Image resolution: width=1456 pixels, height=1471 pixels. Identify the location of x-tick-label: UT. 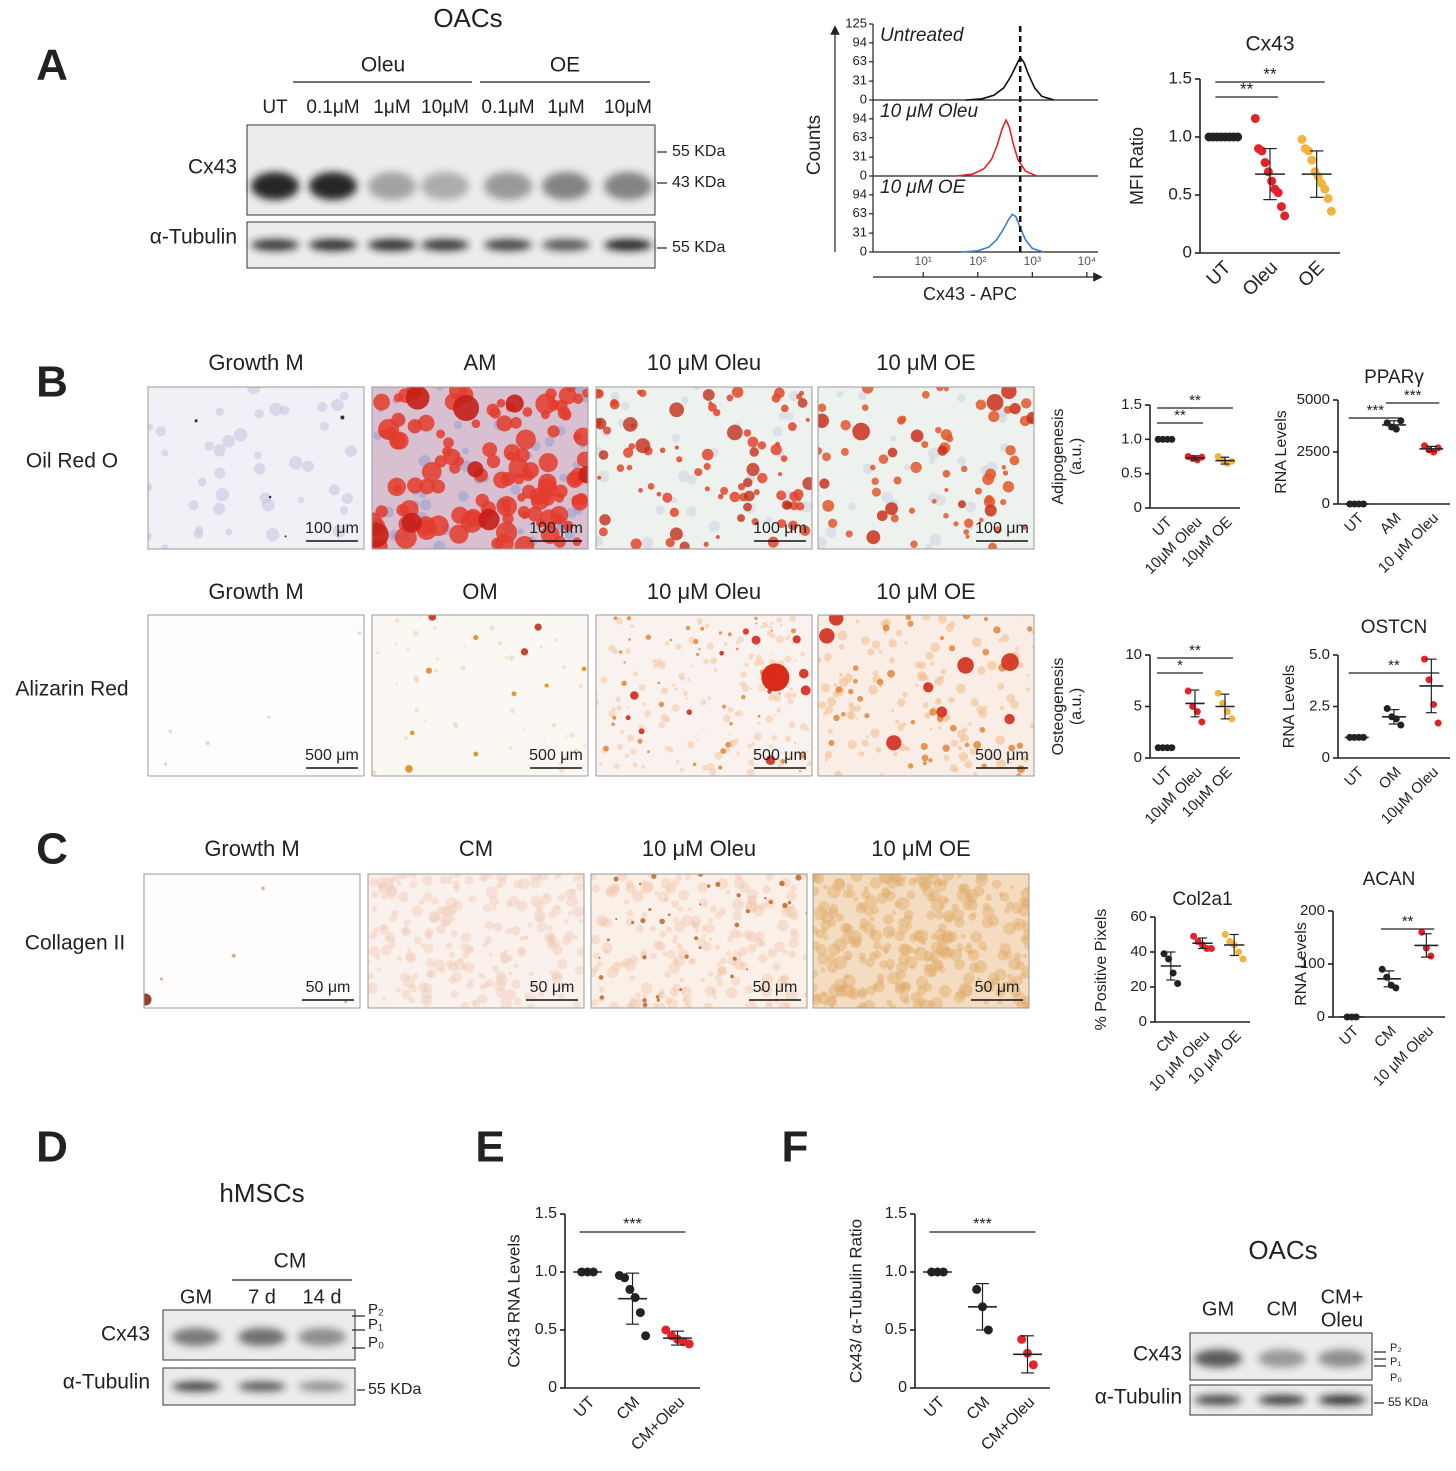
(584, 1407).